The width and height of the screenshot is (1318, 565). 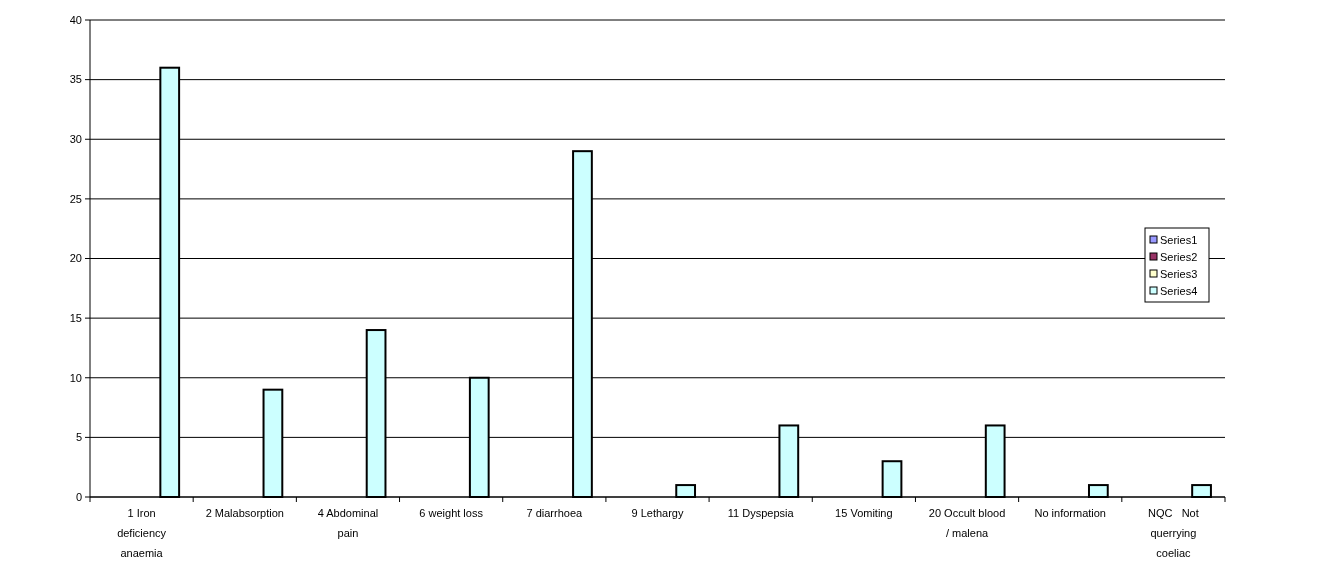 What do you see at coordinates (75, 317) in the screenshot?
I see `y-tick-label: 15` at bounding box center [75, 317].